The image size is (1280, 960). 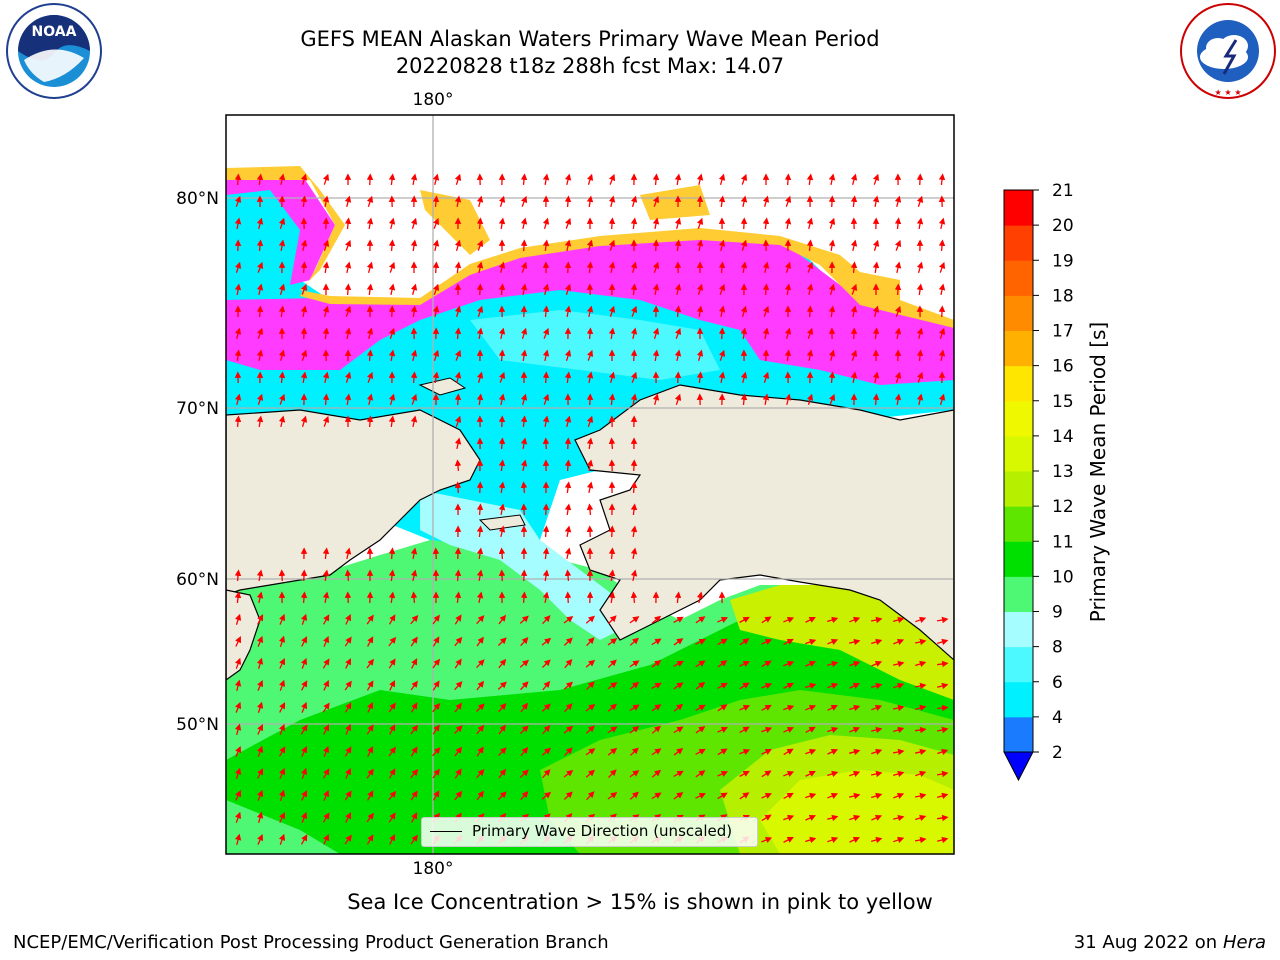 I want to click on alaska-land, so click(x=764, y=522).